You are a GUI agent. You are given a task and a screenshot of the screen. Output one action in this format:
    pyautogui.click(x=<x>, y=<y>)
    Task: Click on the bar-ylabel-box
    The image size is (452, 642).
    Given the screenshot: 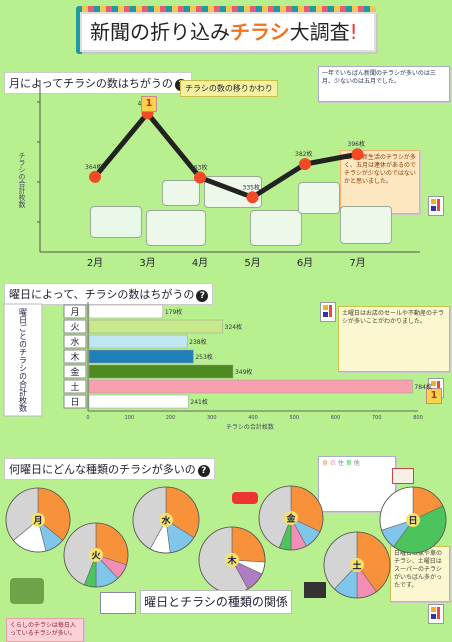 What is the action you would take?
    pyautogui.click(x=23, y=360)
    